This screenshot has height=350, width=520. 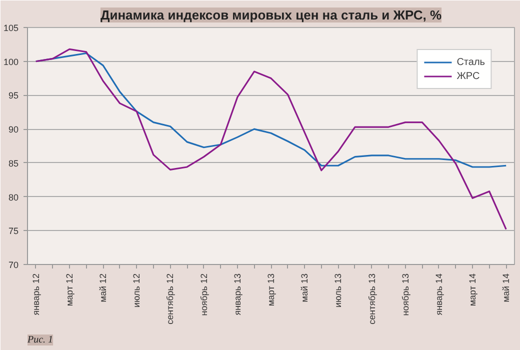 I want to click on x-tick-label: январь 13, so click(x=237, y=294).